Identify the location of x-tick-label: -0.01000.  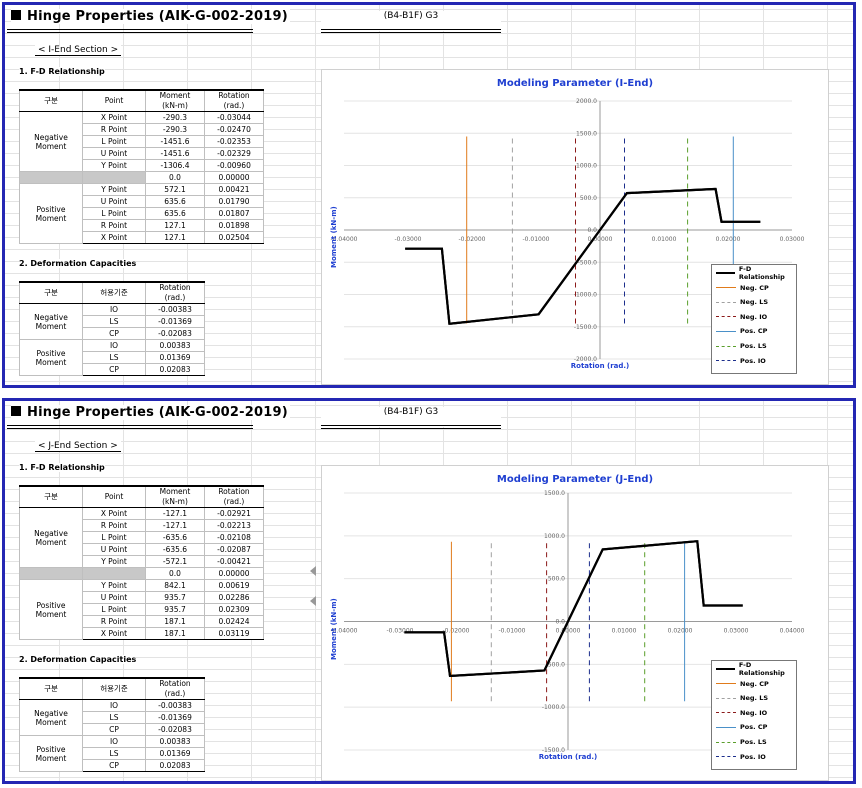
(536, 239).